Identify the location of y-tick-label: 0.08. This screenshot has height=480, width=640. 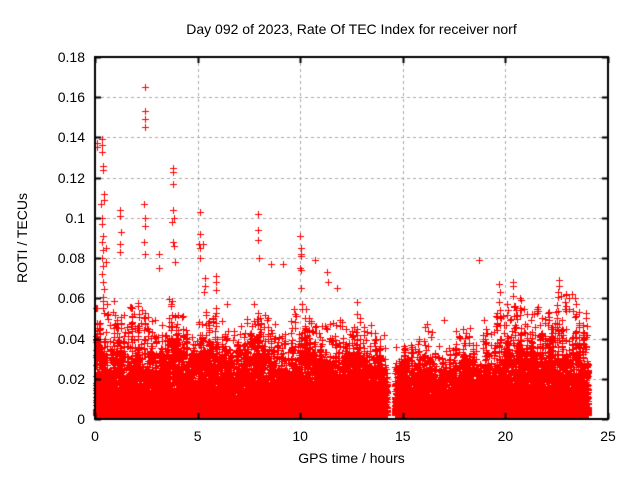
(71, 258).